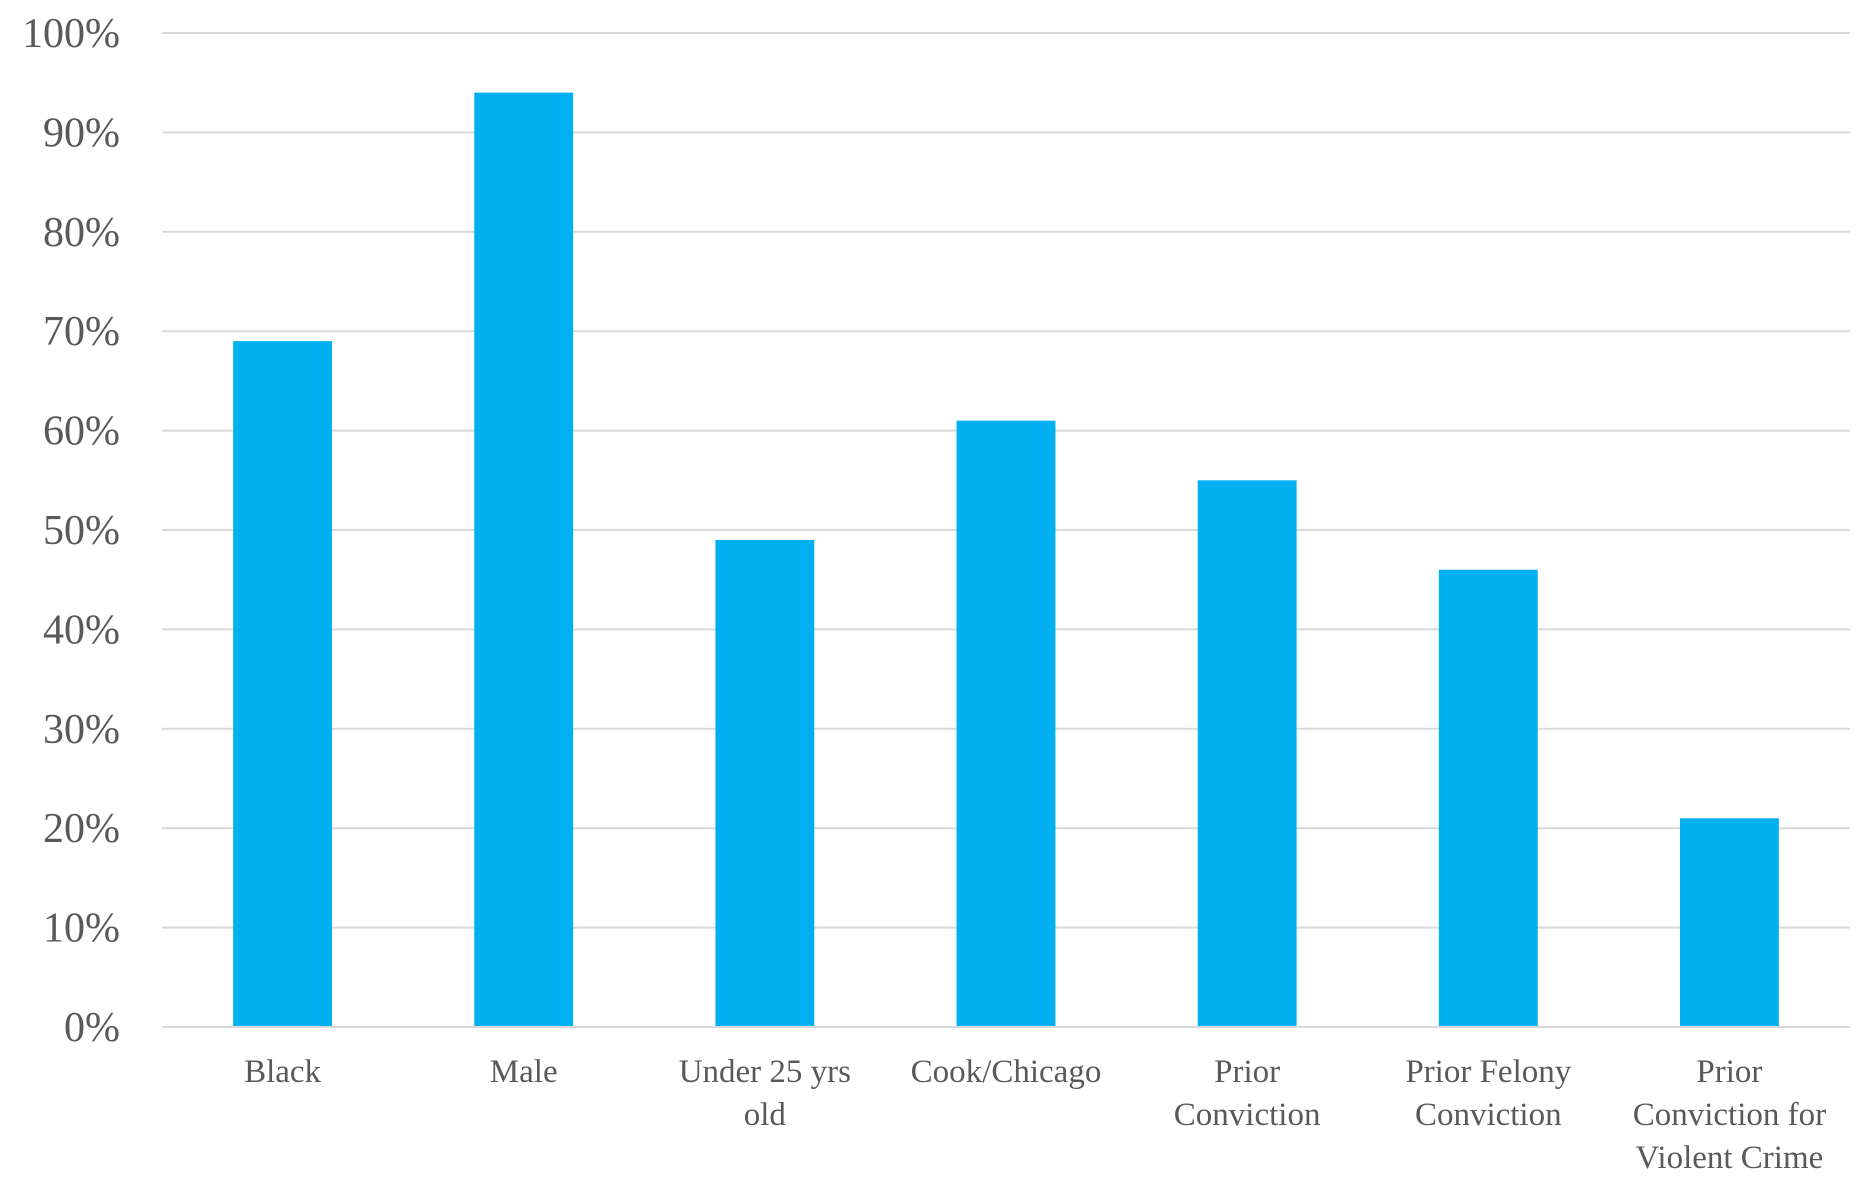 The image size is (1865, 1182). I want to click on y-tick-label: 70%, so click(81, 332).